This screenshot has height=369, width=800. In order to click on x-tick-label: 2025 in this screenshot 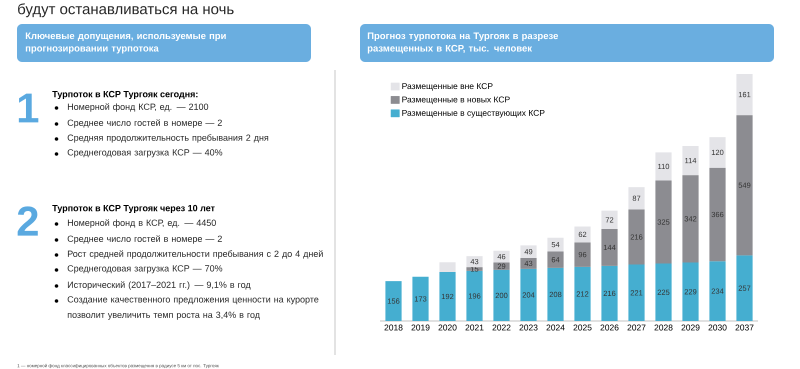, I will do `click(583, 327)`.